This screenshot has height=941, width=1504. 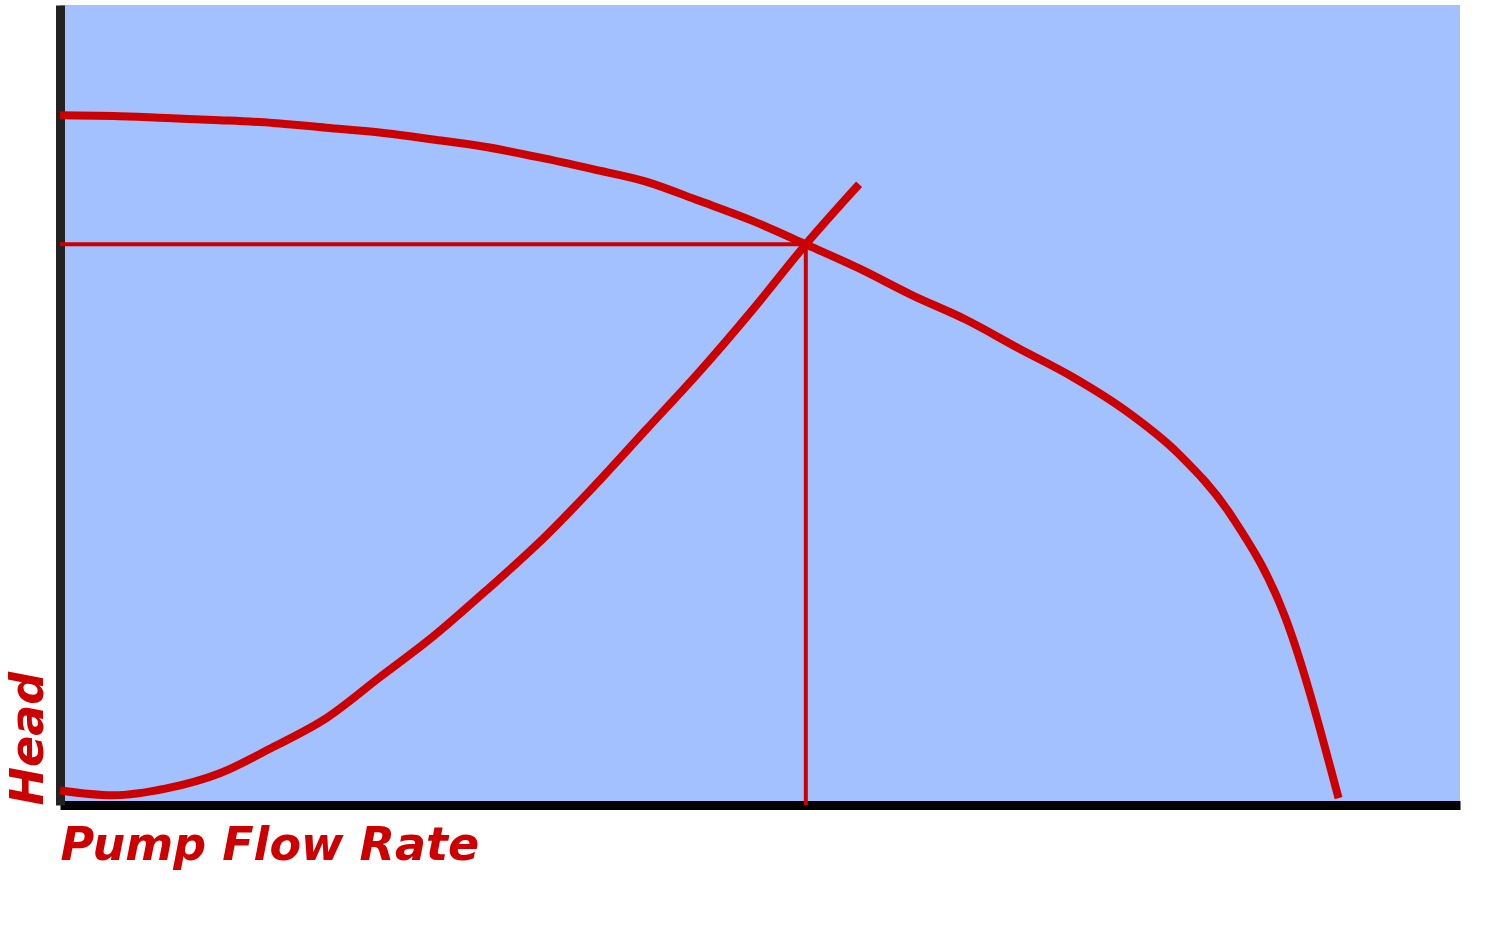 I want to click on x-axis-title: Pump Flow Rate, so click(x=270, y=843).